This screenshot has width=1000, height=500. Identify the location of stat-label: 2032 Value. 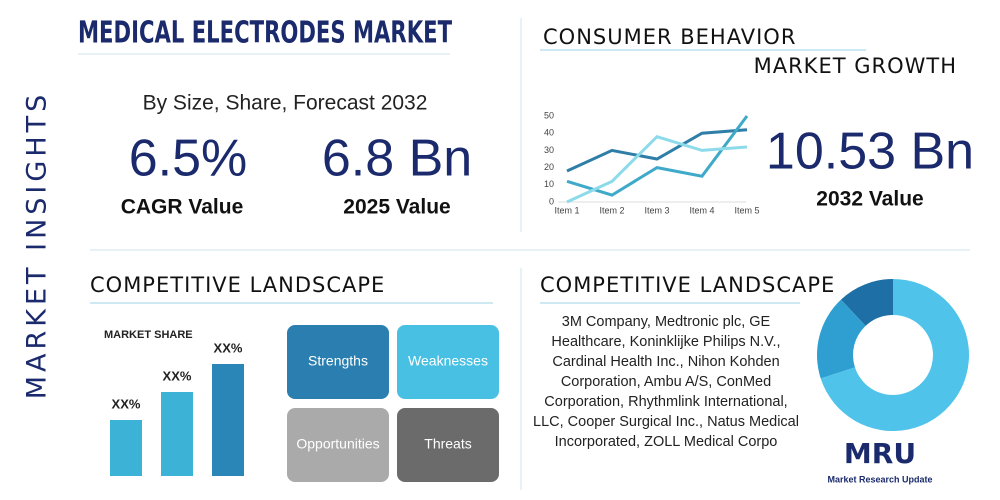
(869, 199).